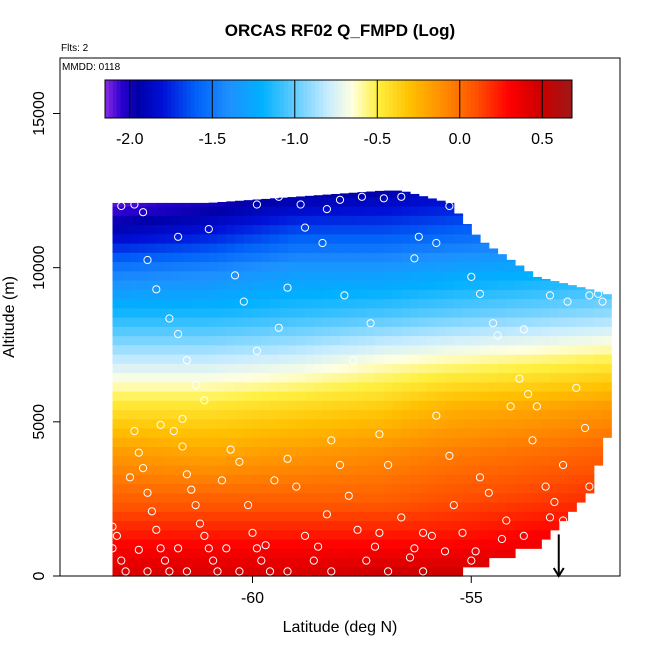  I want to click on colorbar-tick-label: -2.0, so click(130, 139).